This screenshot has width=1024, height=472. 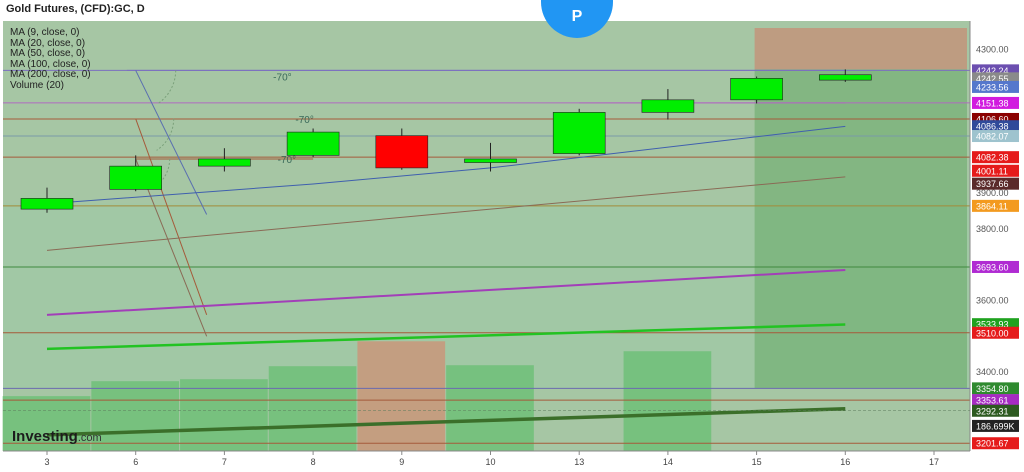 I want to click on price-tag-label: 3201.67, so click(x=992, y=444).